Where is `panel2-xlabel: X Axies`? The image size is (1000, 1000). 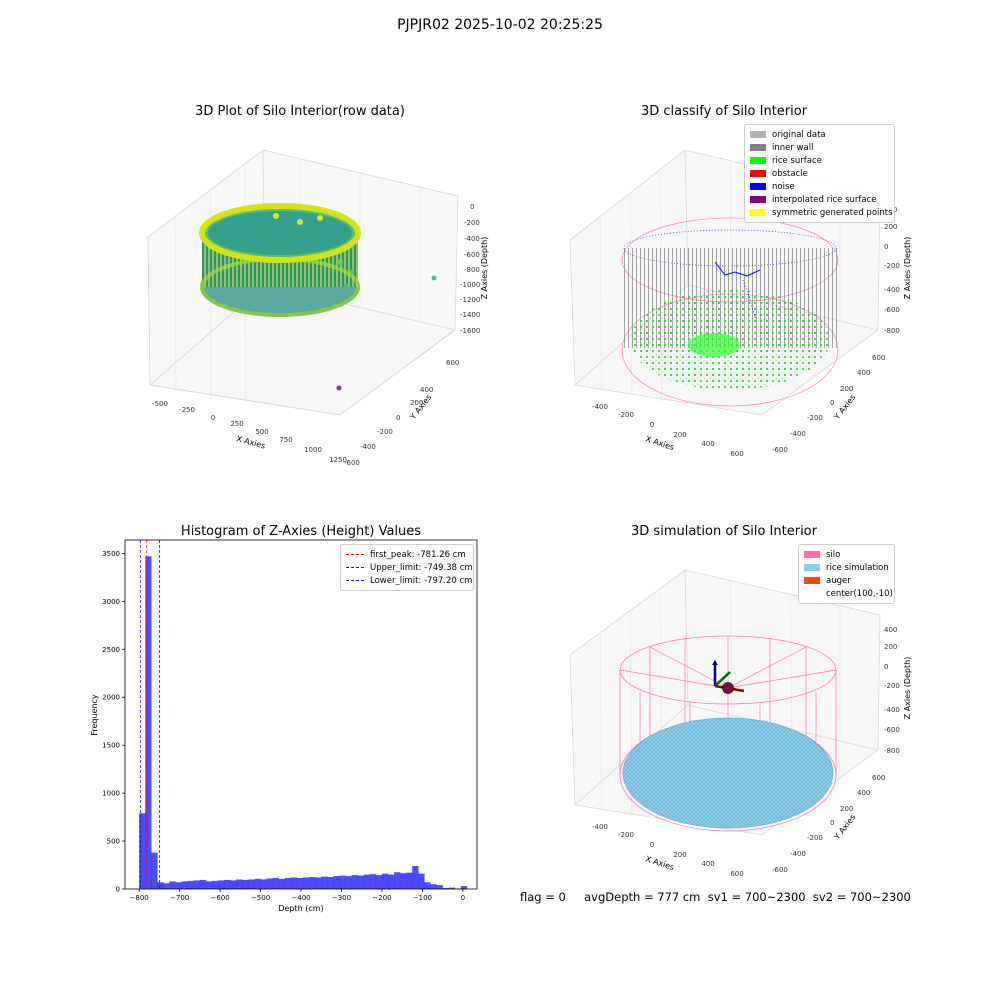 panel2-xlabel: X Axies is located at coordinates (659, 443).